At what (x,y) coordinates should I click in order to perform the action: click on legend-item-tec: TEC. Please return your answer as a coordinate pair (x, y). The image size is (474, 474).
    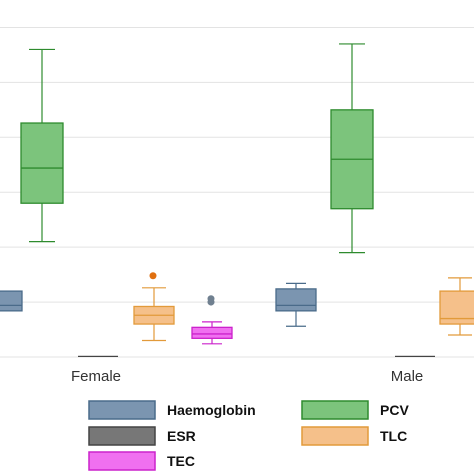
    Looking at the image, I should click on (141, 461).